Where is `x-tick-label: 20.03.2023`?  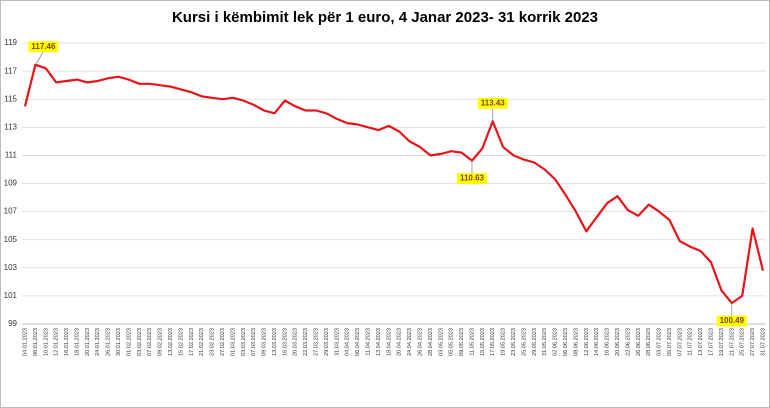 x-tick-label: 20.03.2023 is located at coordinates (296, 342).